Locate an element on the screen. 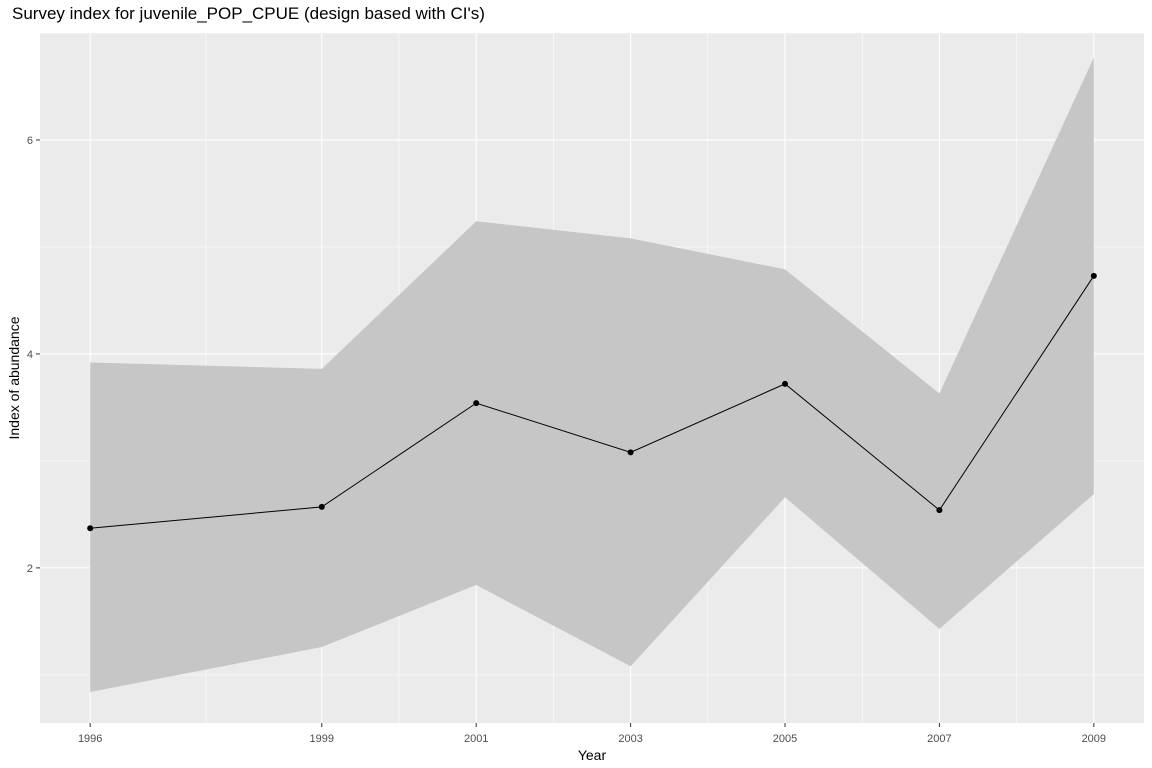 The width and height of the screenshot is (1152, 768). x-tick-label: 2003 is located at coordinates (630, 739).